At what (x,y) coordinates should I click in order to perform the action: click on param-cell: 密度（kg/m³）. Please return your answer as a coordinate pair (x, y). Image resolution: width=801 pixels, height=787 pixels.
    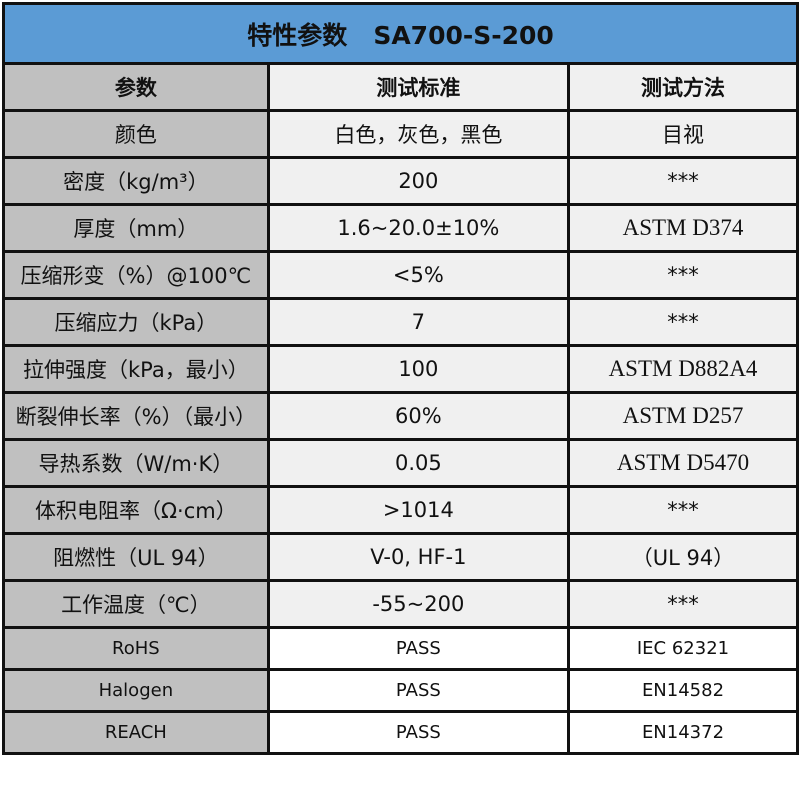
    Looking at the image, I should click on (136, 181).